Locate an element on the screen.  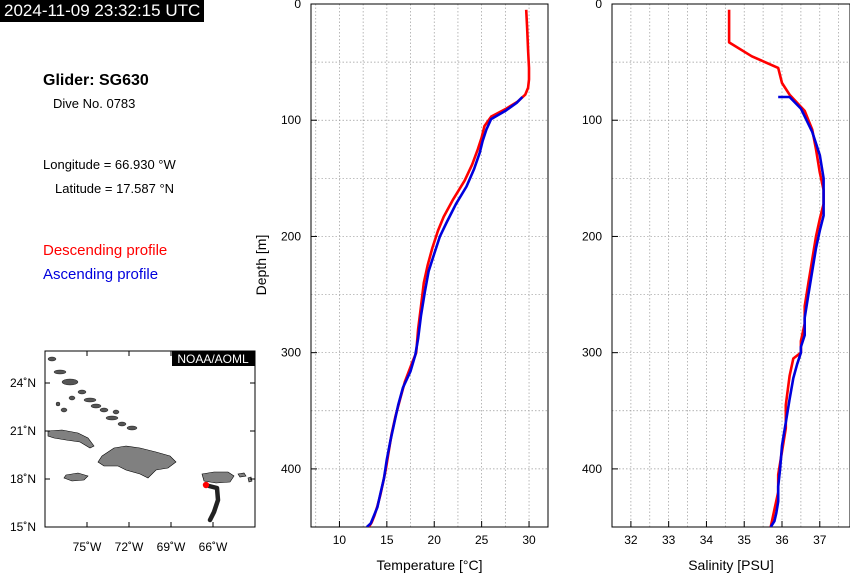
longitude-readout: Longitude = 66.930 °W is located at coordinates (109, 164).